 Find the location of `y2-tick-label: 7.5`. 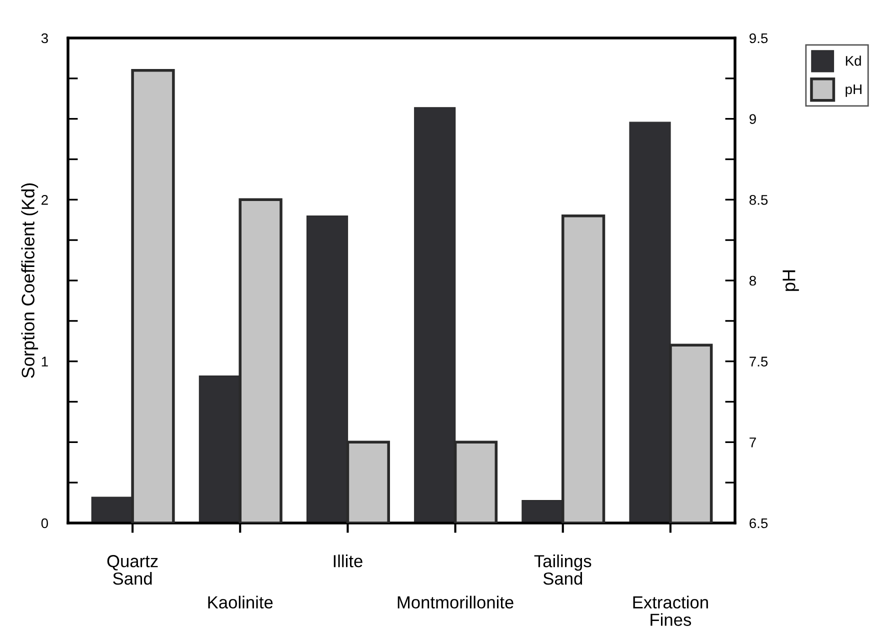

y2-tick-label: 7.5 is located at coordinates (759, 361).